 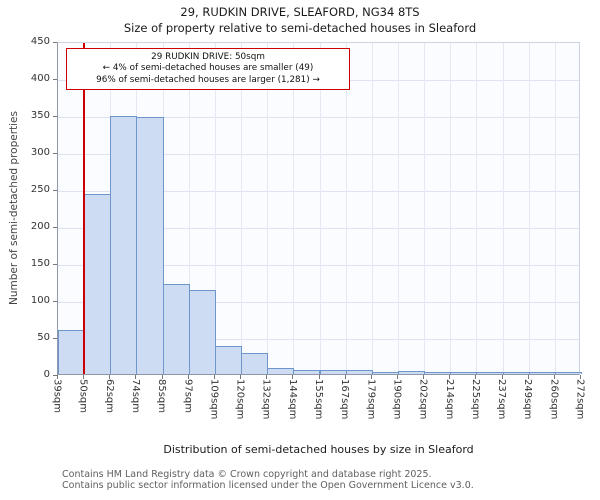 What do you see at coordinates (385, 373) in the screenshot?
I see `histogram-bar-179sqm` at bounding box center [385, 373].